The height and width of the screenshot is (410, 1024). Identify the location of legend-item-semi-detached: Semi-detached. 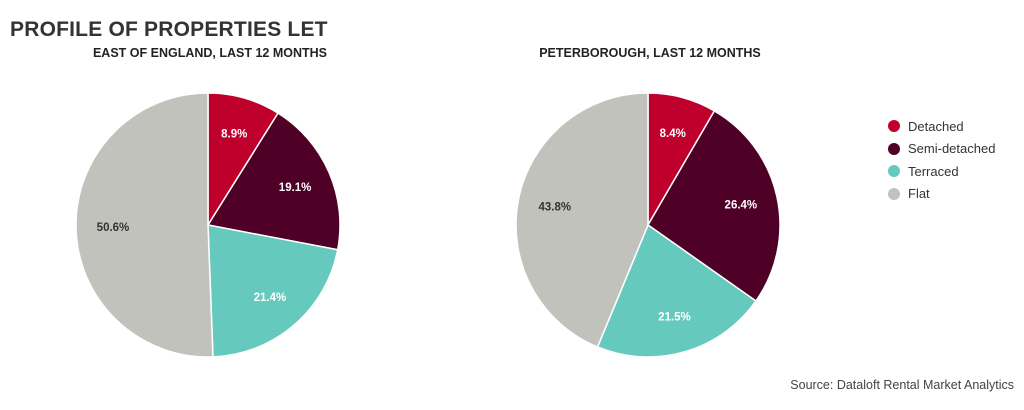
(941, 149).